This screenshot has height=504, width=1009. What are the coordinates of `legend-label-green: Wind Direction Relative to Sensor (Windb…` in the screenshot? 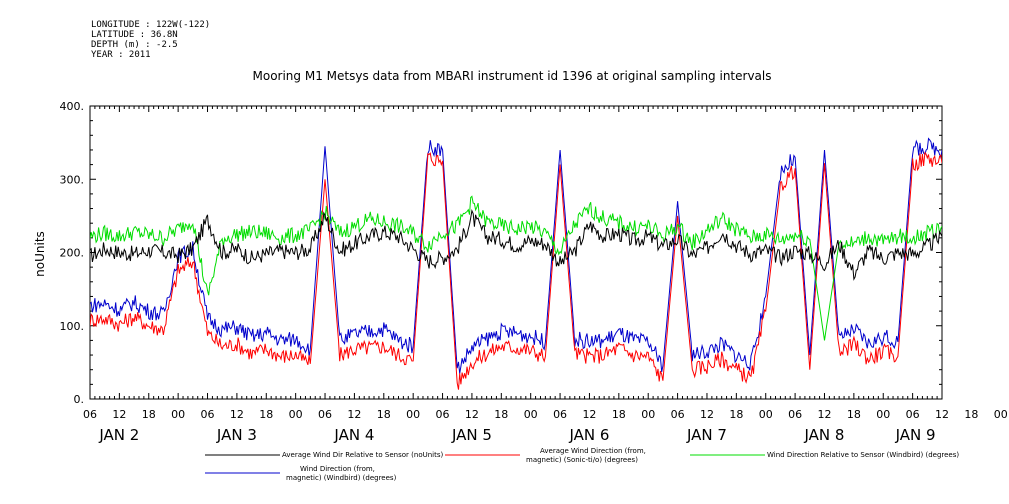 It's located at (863, 455).